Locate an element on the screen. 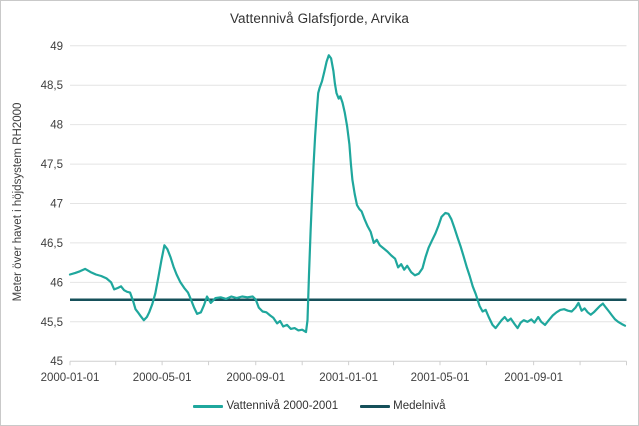  legend-label-medelniva: Medelnivå is located at coordinates (419, 406).